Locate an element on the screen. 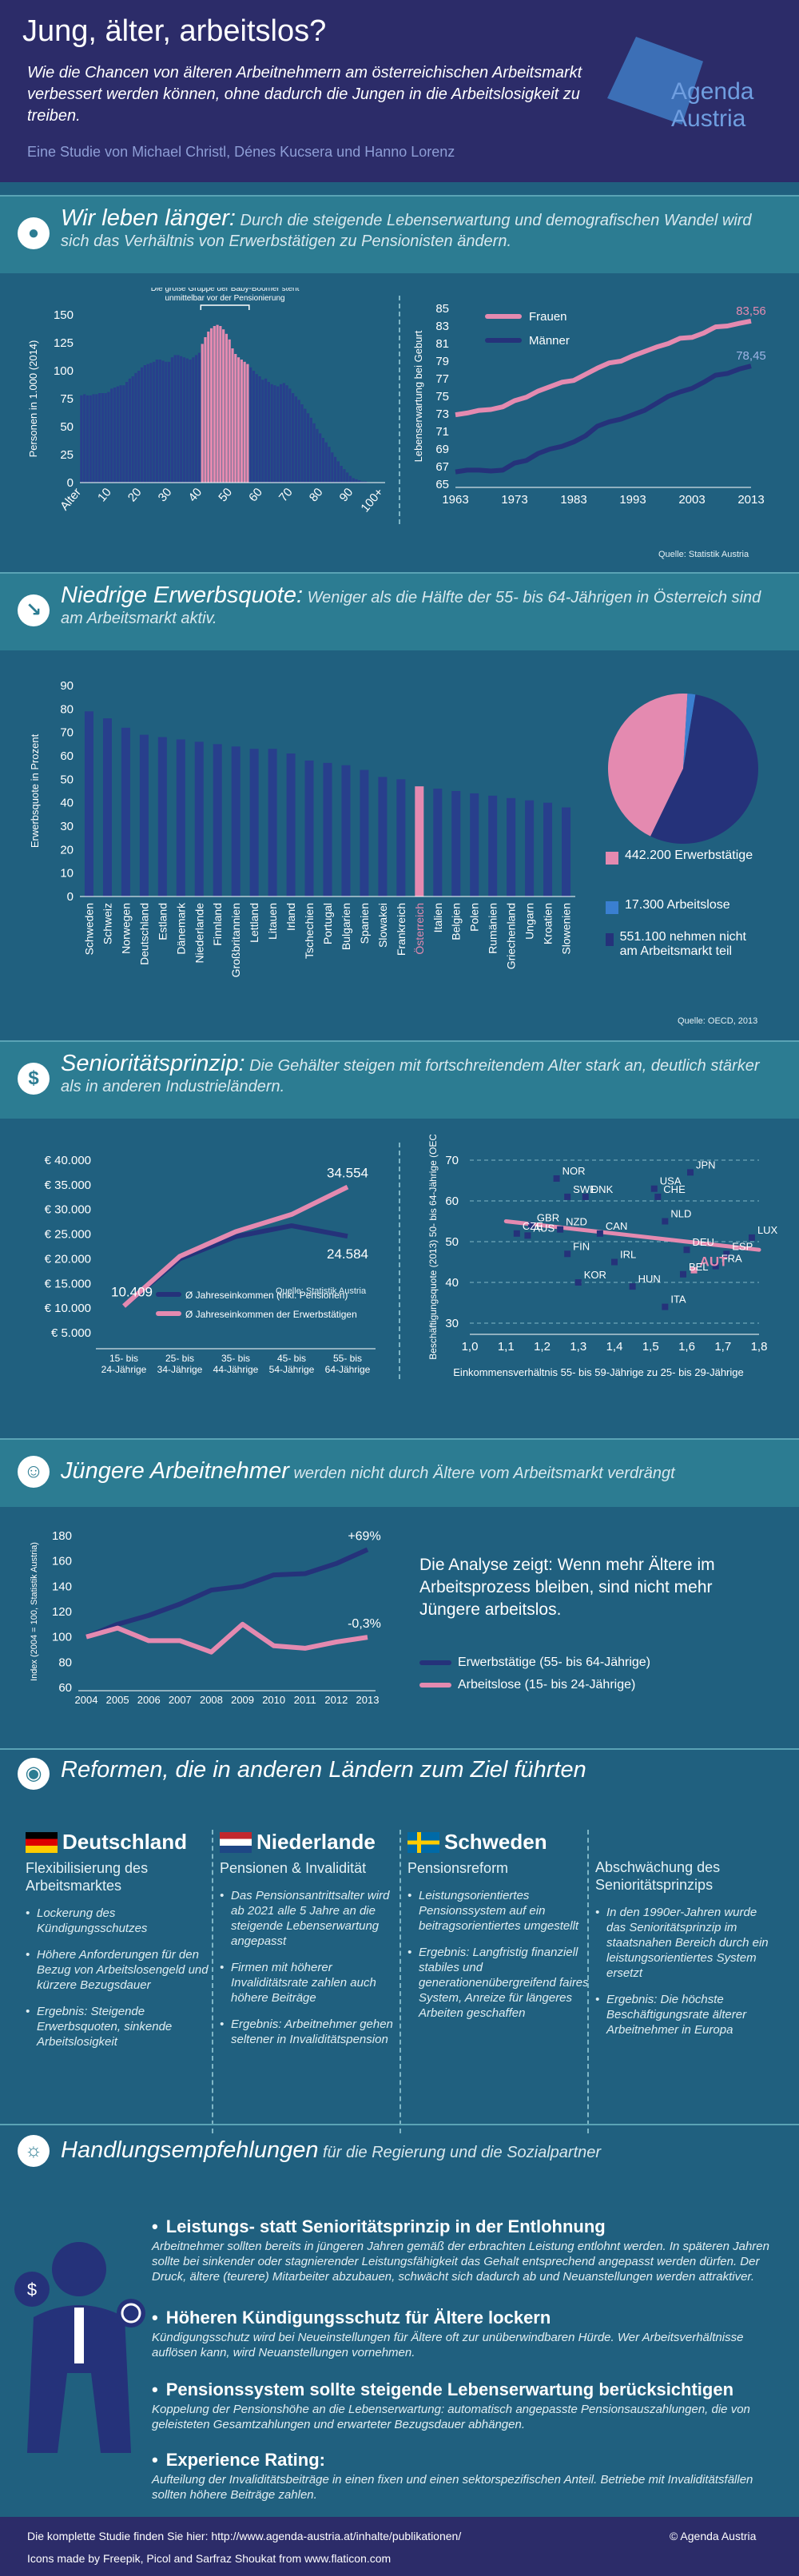  point-label: KOR is located at coordinates (595, 1275).